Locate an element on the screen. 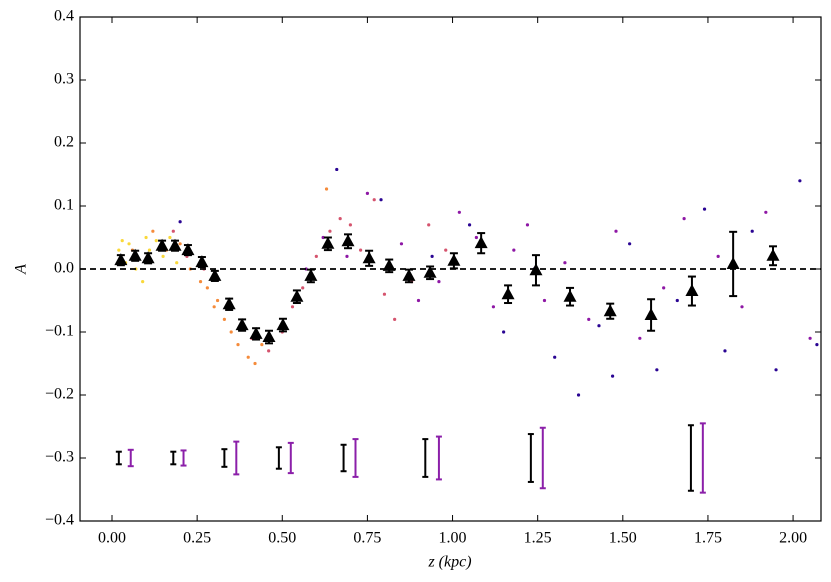  x-tick-label: 0.00 is located at coordinates (112, 538).